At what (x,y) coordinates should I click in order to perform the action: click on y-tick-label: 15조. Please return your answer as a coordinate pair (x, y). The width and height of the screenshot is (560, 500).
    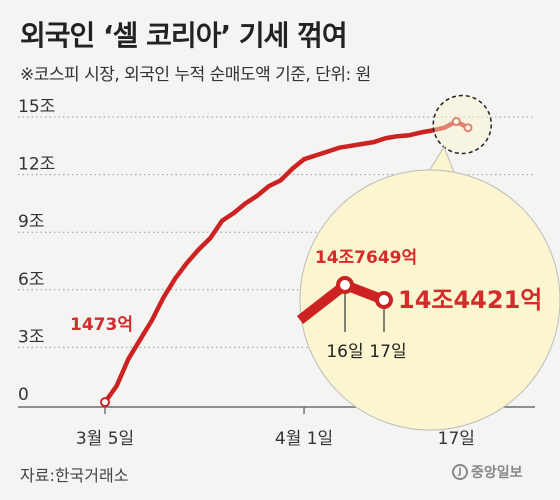
    Looking at the image, I should click on (36, 107).